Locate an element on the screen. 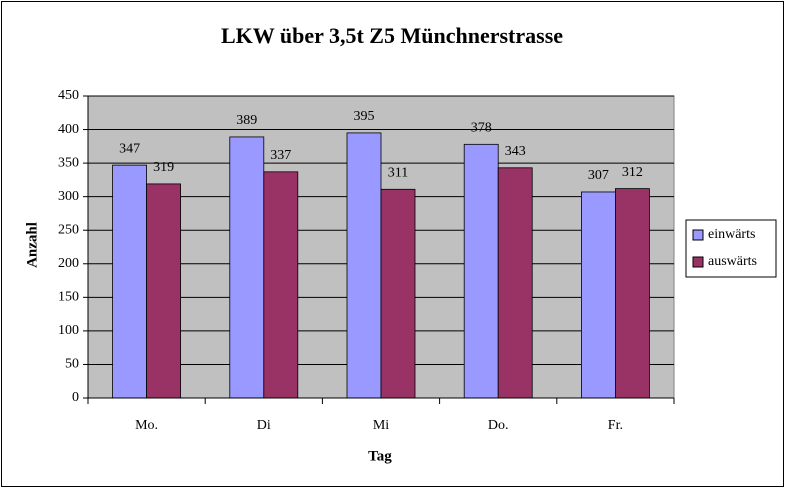 Image resolution: width=786 pixels, height=489 pixels. y-tick-label: 200 is located at coordinates (68, 263).